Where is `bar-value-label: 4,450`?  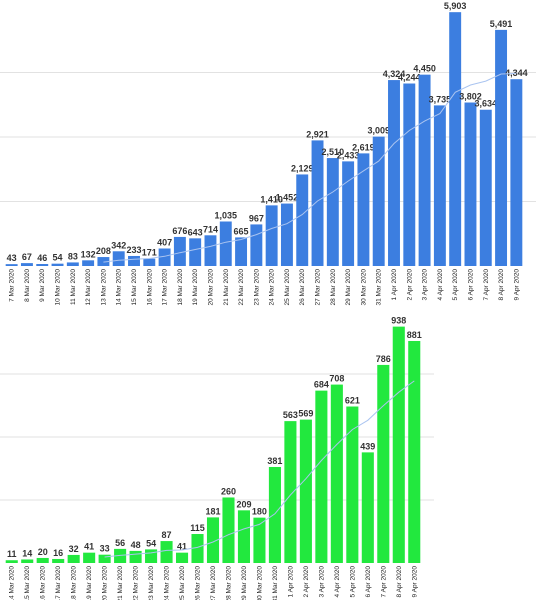
bar-value-label: 4,450 is located at coordinates (424, 69).